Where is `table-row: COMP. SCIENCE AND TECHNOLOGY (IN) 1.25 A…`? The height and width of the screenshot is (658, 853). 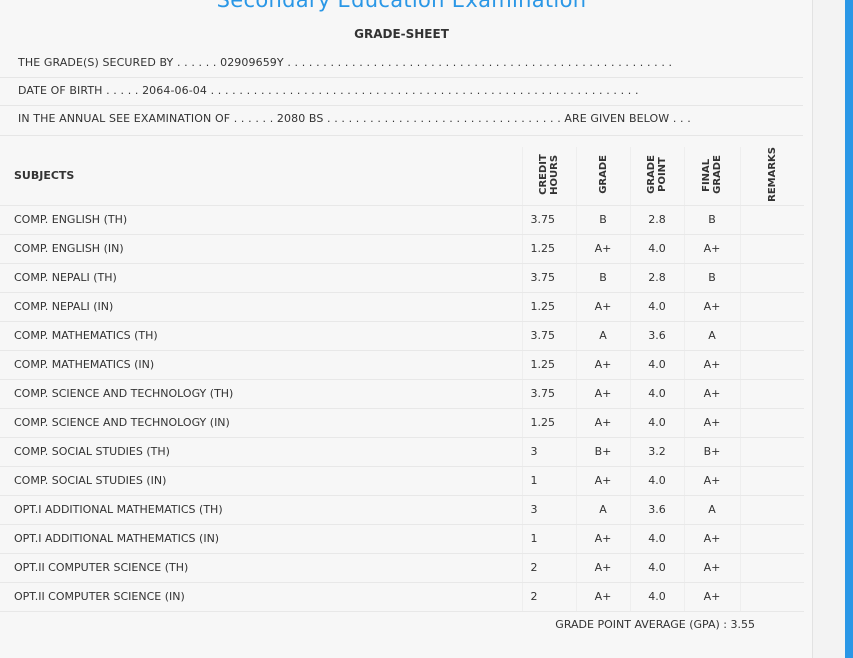
table-row: COMP. SCIENCE AND TECHNOLOGY (IN) 1.25 A… is located at coordinates (402, 423).